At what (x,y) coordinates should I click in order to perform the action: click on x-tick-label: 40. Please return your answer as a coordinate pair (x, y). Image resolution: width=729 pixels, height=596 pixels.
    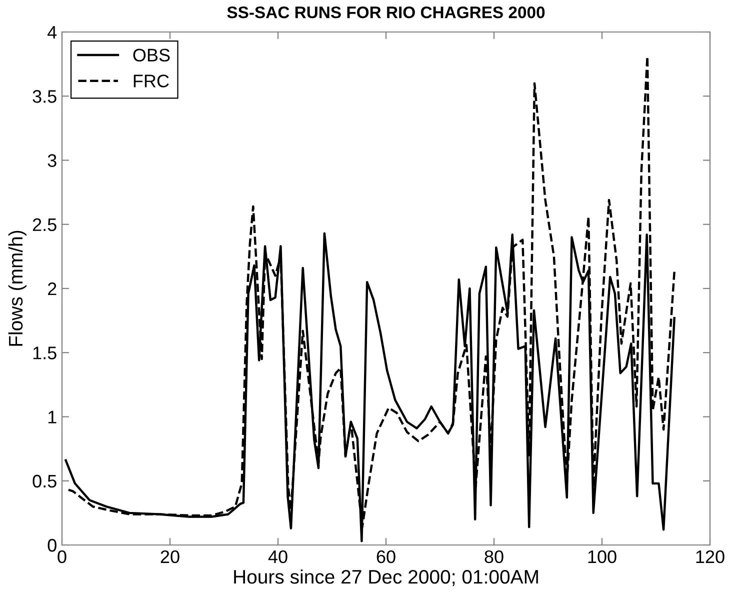
    Looking at the image, I should click on (278, 557).